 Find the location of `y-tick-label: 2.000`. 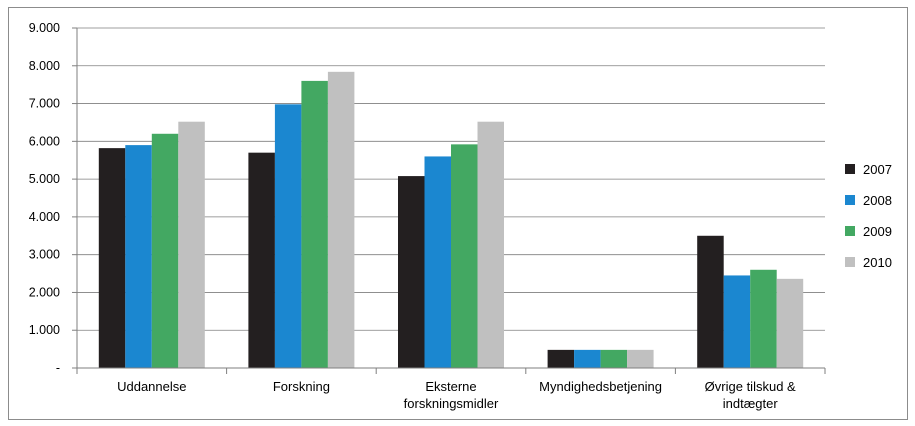

y-tick-label: 2.000 is located at coordinates (44, 292).